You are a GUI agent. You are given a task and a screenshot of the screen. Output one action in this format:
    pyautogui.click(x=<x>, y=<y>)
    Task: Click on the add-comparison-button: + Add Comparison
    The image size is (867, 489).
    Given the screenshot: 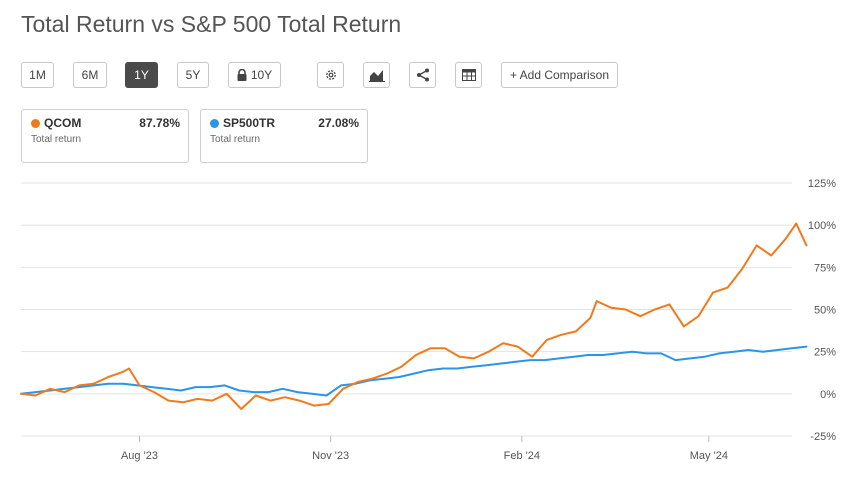 What is the action you would take?
    pyautogui.click(x=559, y=75)
    